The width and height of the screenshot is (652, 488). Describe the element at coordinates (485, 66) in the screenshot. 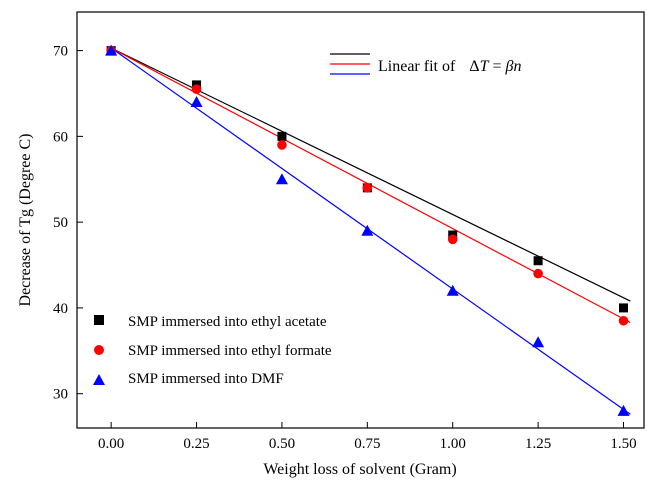

I see `fit-legend-var-t: T` at that location.